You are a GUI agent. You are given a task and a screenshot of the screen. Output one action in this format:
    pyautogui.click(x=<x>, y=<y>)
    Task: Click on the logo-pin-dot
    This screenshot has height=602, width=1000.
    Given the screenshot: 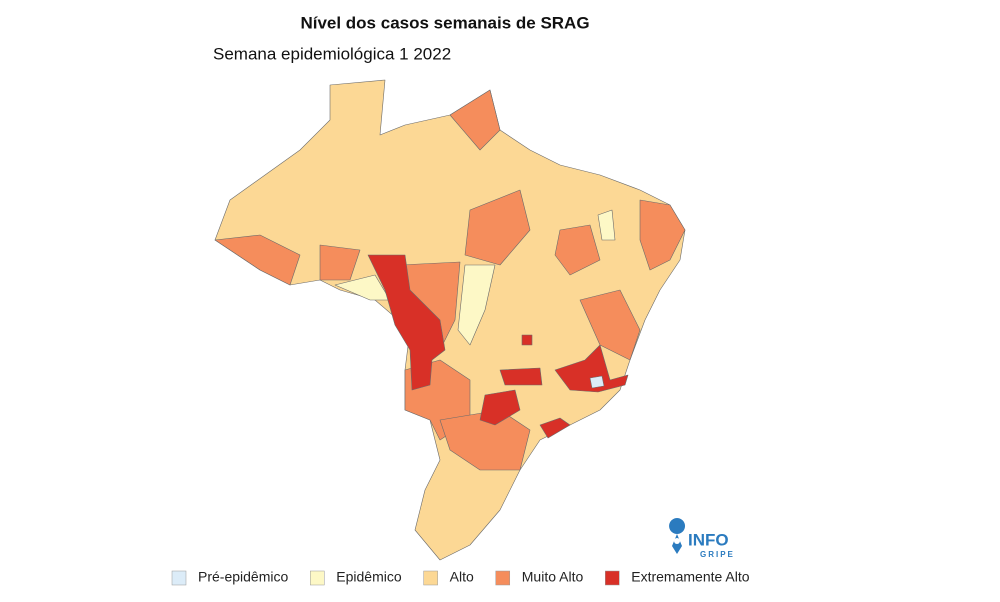 What is the action you would take?
    pyautogui.click(x=677, y=541)
    